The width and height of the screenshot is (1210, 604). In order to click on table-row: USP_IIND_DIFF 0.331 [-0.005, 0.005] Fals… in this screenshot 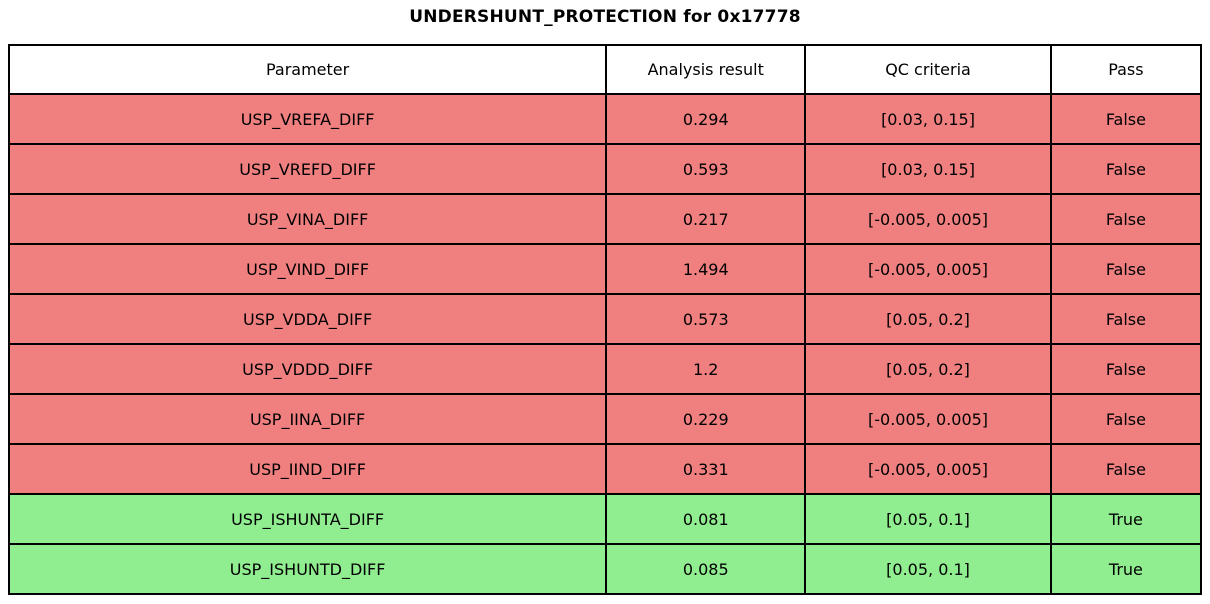, I will do `click(605, 469)`.